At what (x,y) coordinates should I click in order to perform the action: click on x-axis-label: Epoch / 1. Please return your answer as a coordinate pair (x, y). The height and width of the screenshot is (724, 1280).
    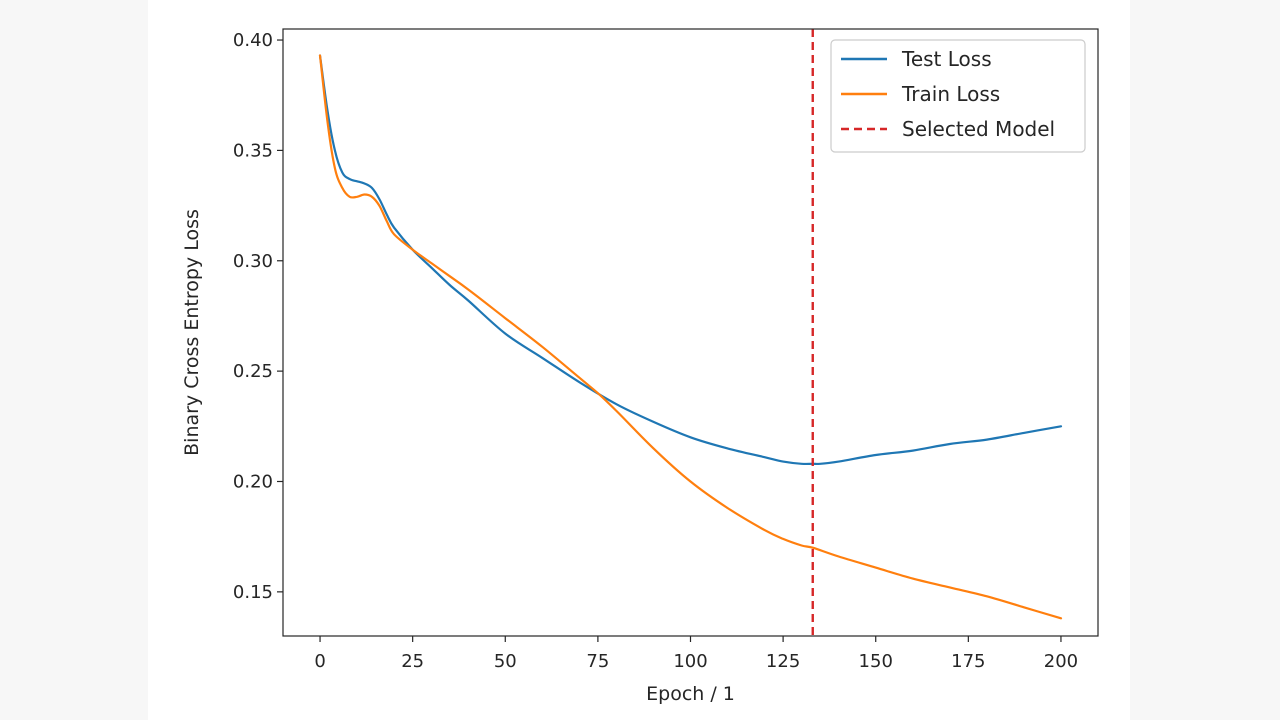
    Looking at the image, I should click on (690, 694).